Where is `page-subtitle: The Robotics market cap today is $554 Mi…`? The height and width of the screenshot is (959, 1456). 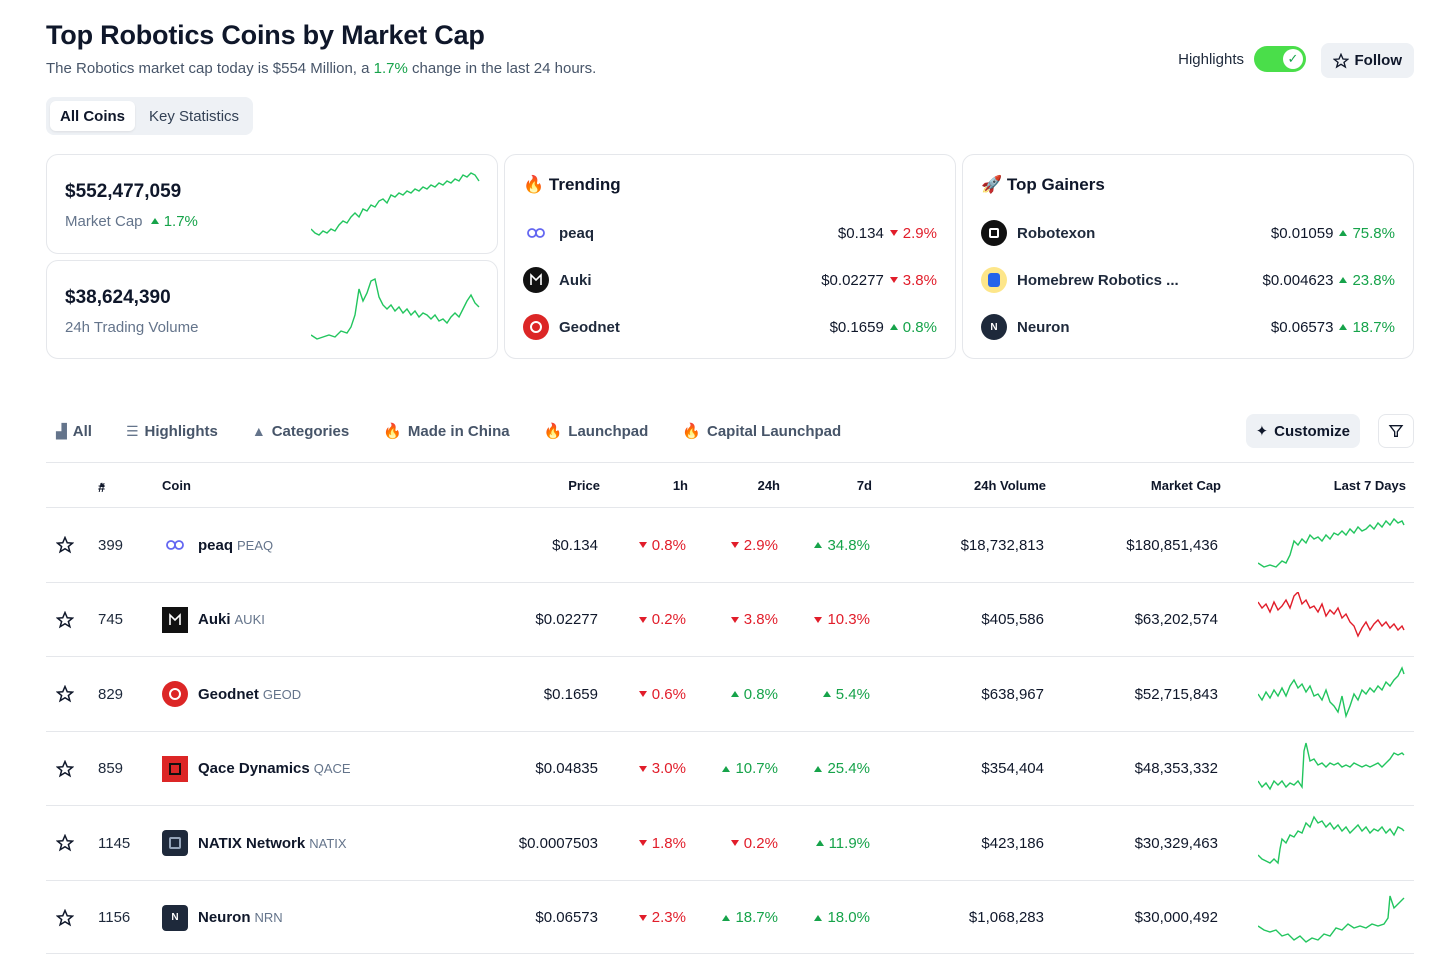 page-subtitle: The Robotics market cap today is $554 Mi… is located at coordinates (321, 68).